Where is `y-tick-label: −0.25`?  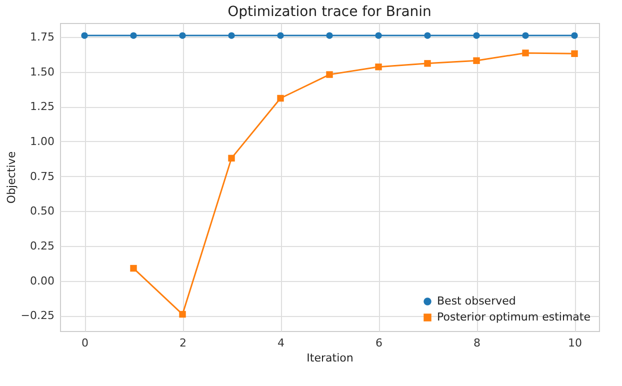 y-tick-label: −0.25 is located at coordinates (37, 315).